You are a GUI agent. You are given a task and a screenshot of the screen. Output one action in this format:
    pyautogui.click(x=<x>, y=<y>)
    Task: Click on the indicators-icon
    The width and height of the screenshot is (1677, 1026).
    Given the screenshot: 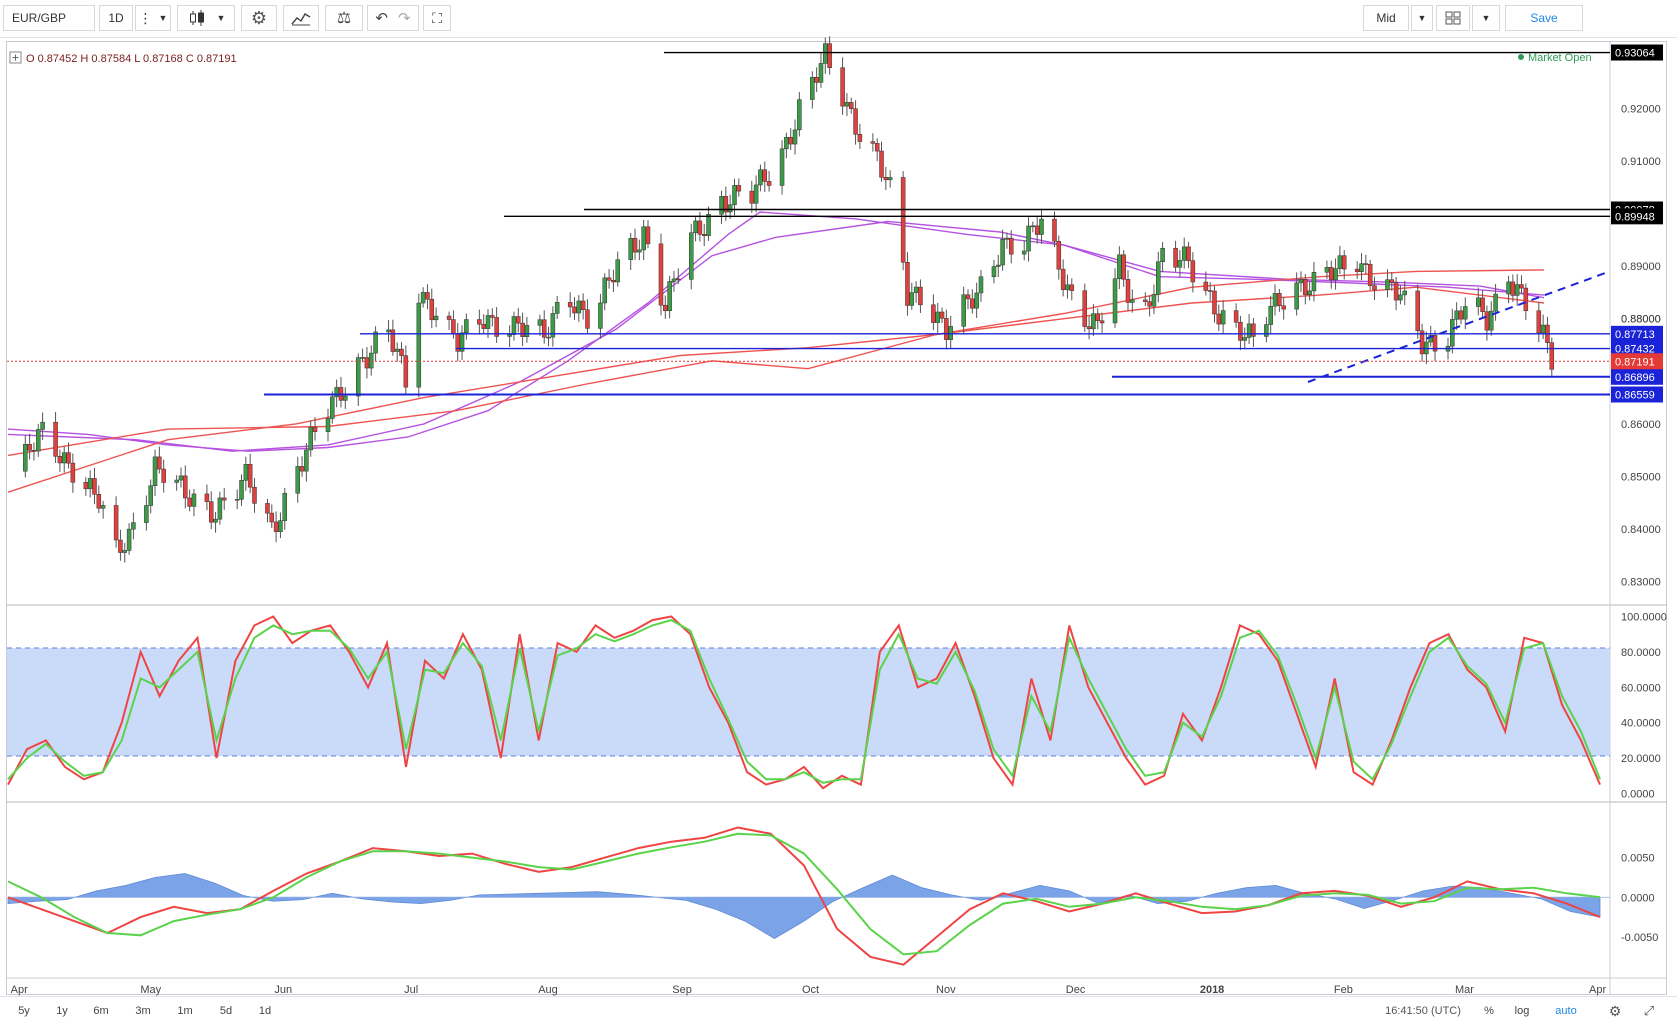 What is the action you would take?
    pyautogui.click(x=301, y=19)
    